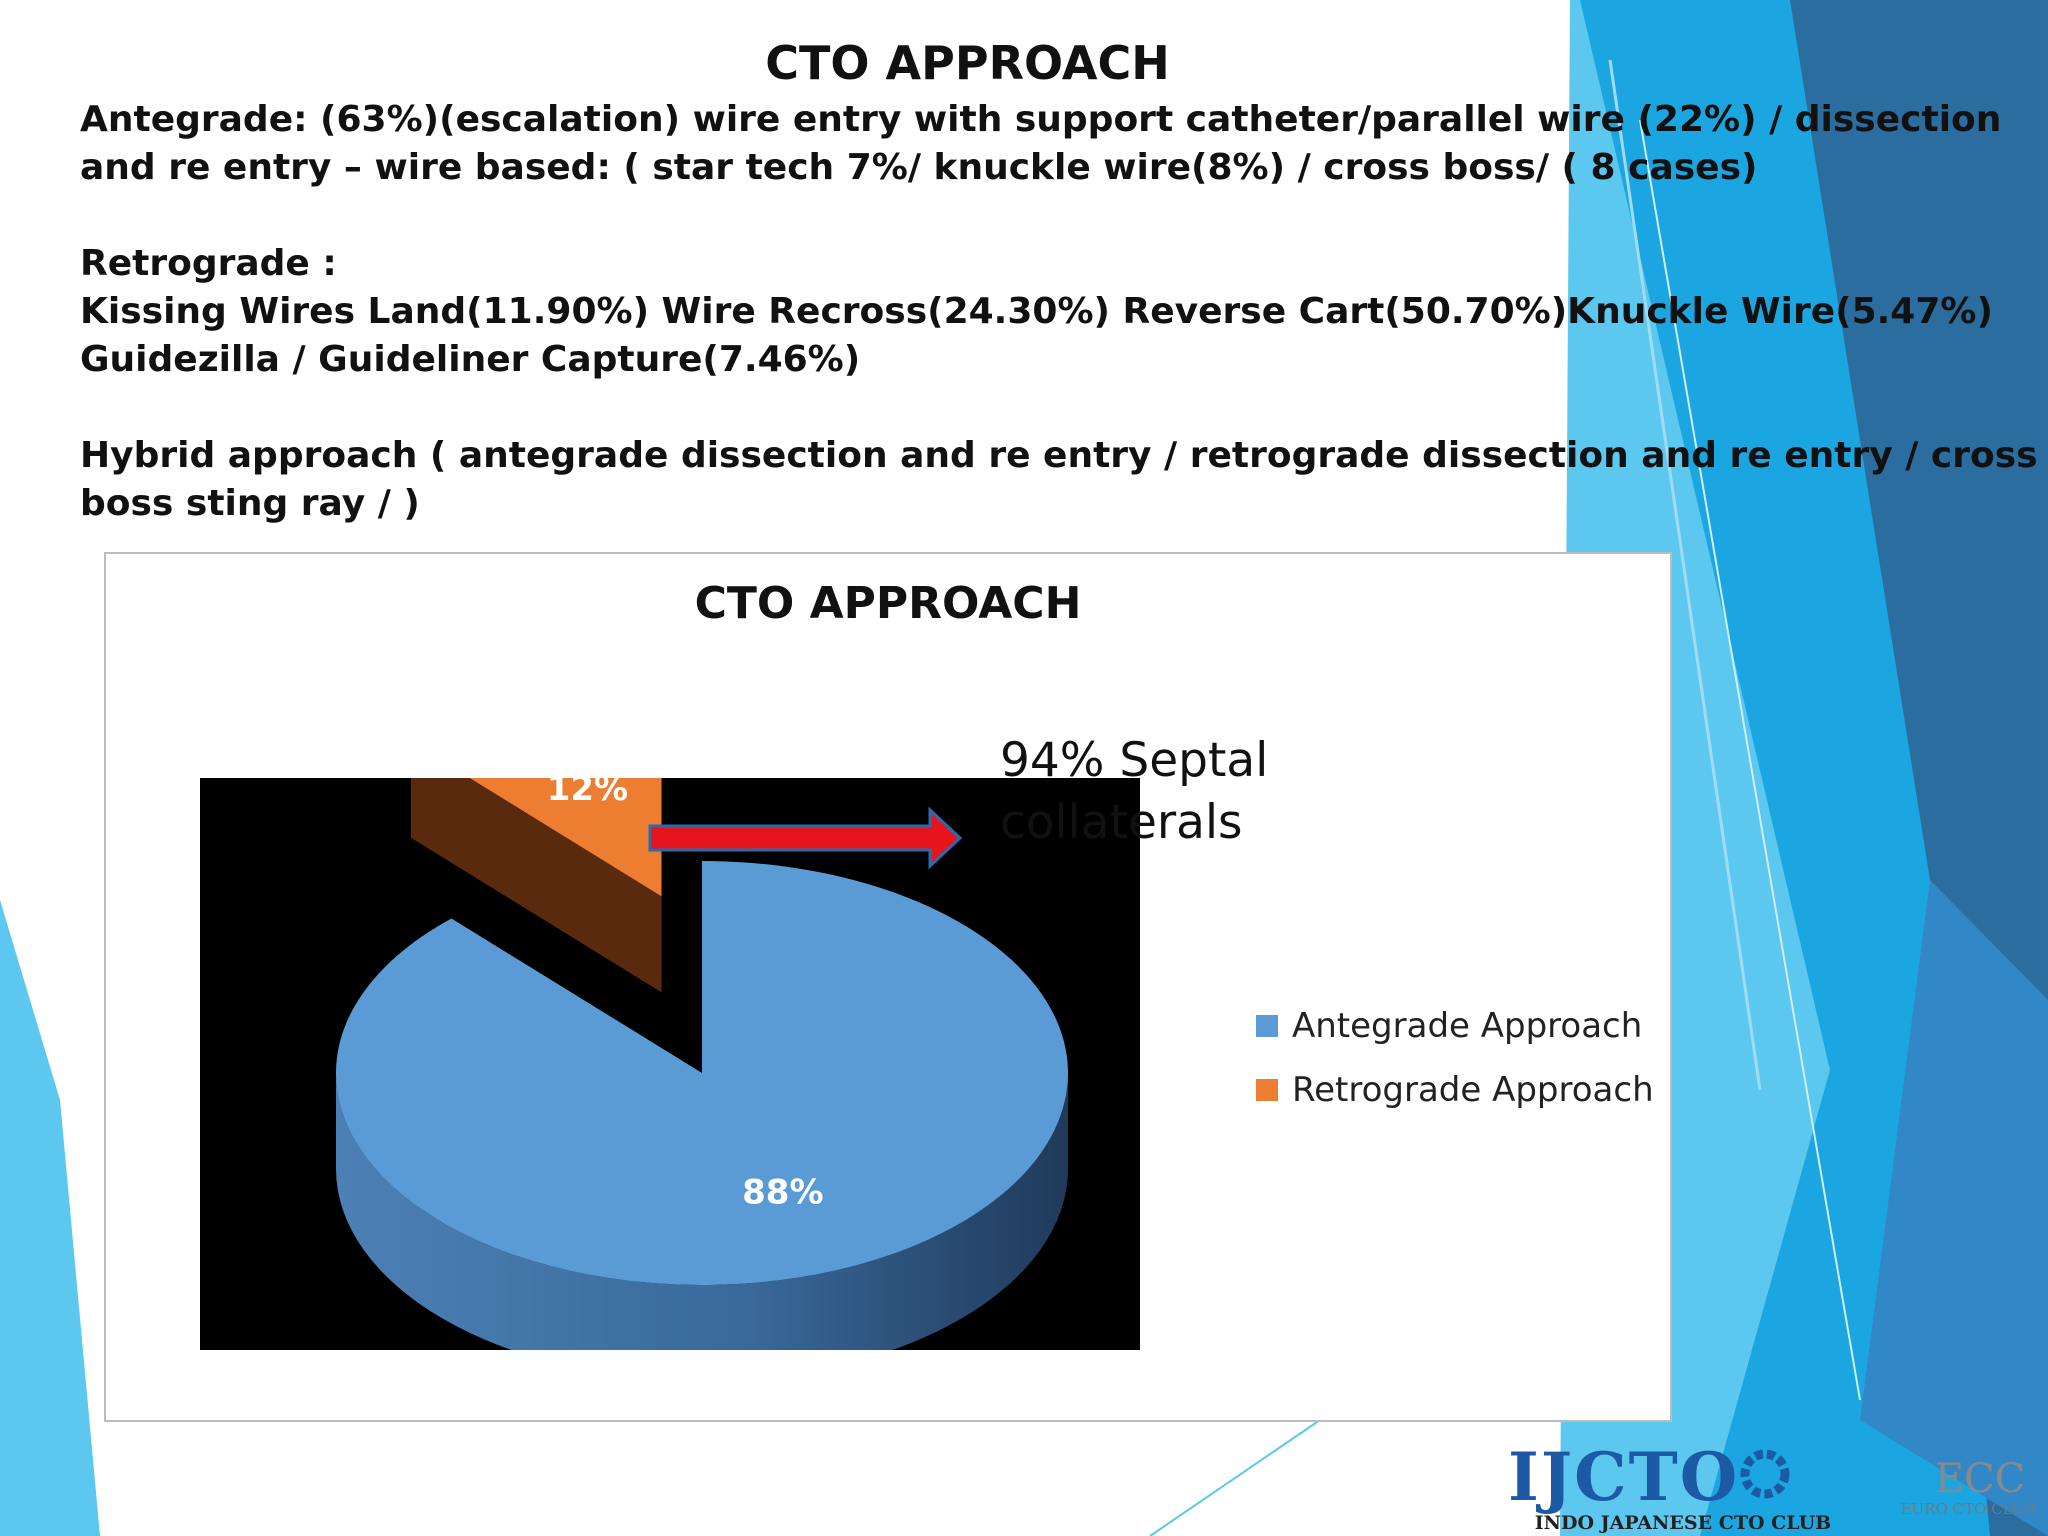 This screenshot has width=2048, height=1536. I want to click on legend-swatch-retrograde, so click(1267, 1090).